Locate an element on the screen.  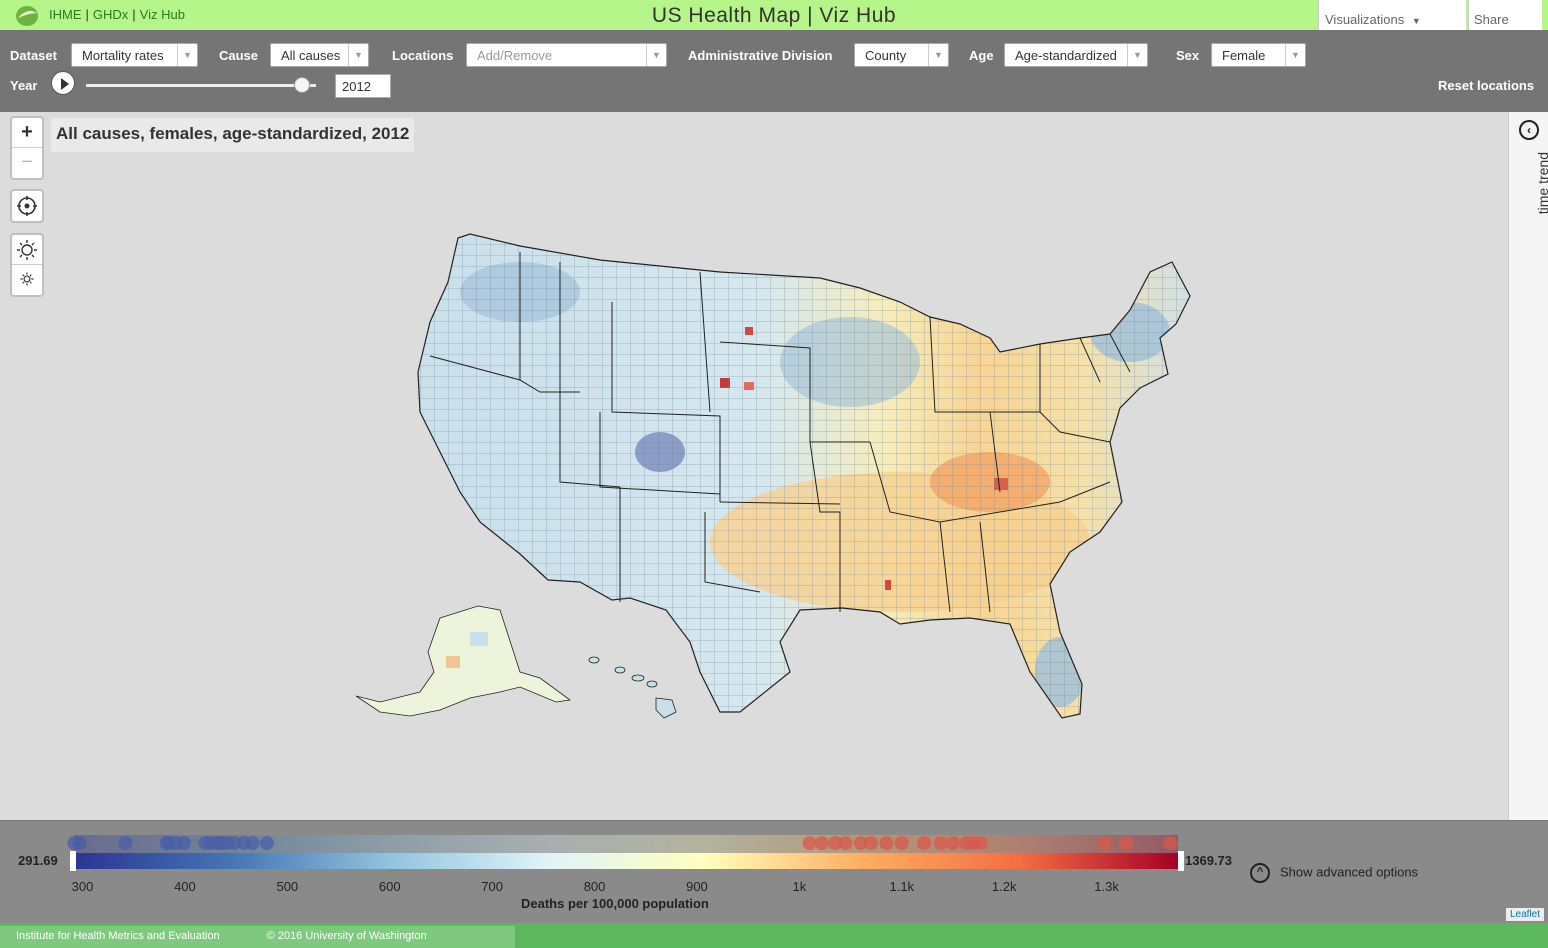
brightness-down-icon is located at coordinates (27, 280).